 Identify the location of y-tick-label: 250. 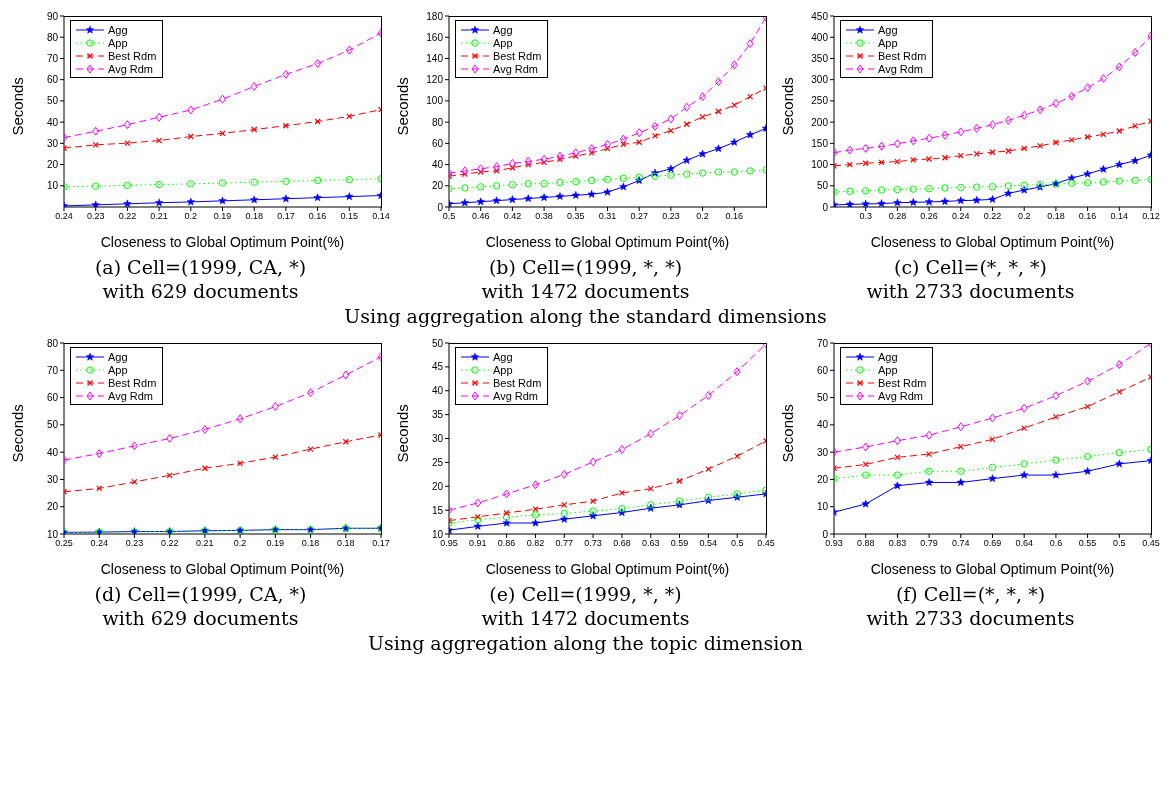
(820, 101).